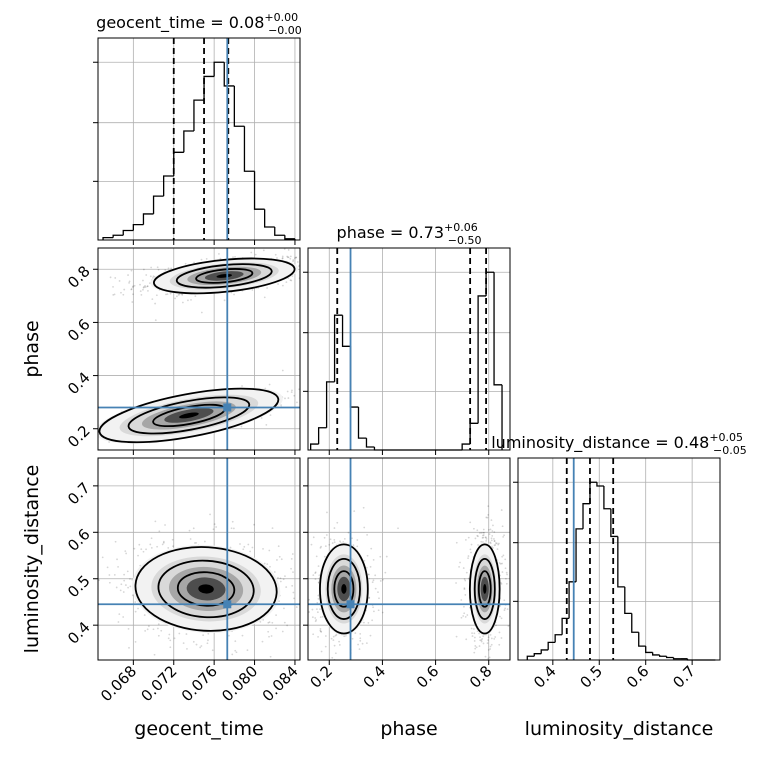 This screenshot has width=760, height=760. What do you see at coordinates (180, 23) in the screenshot?
I see `title-value: geocent_time = 0.08` at bounding box center [180, 23].